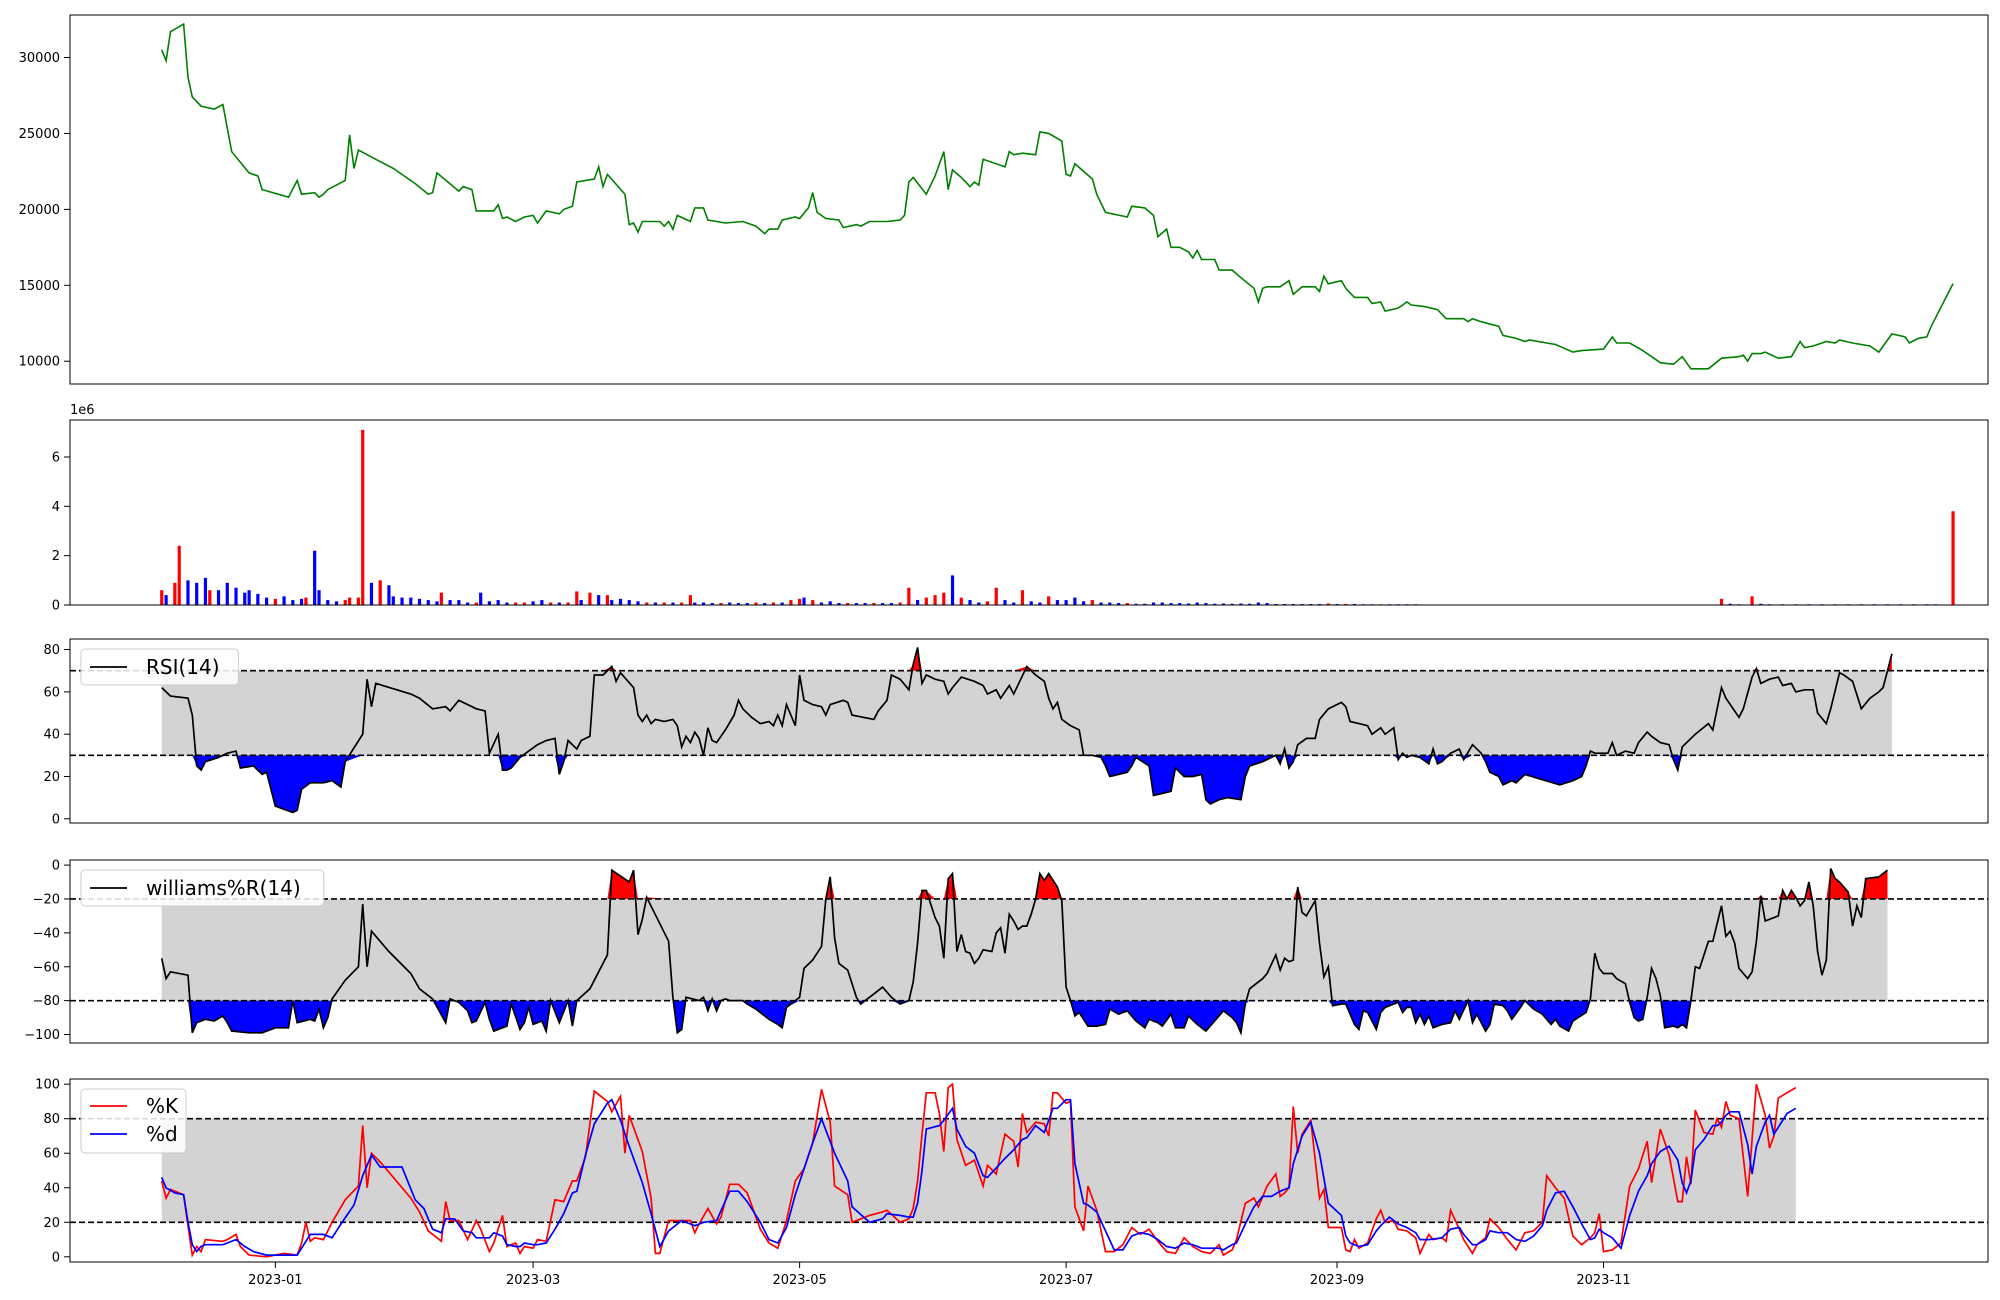 This screenshot has height=1300, width=2000. Describe the element at coordinates (162, 1106) in the screenshot. I see `stoch-panel-legend-label: %K` at that location.